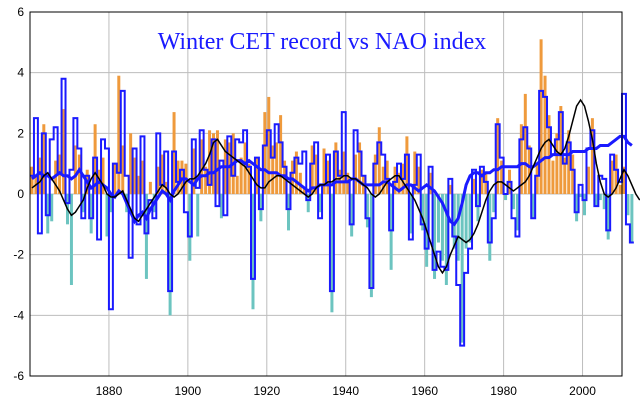 The height and width of the screenshot is (408, 640). Describe the element at coordinates (18, 255) in the screenshot. I see `y-tick-label: -2` at that location.